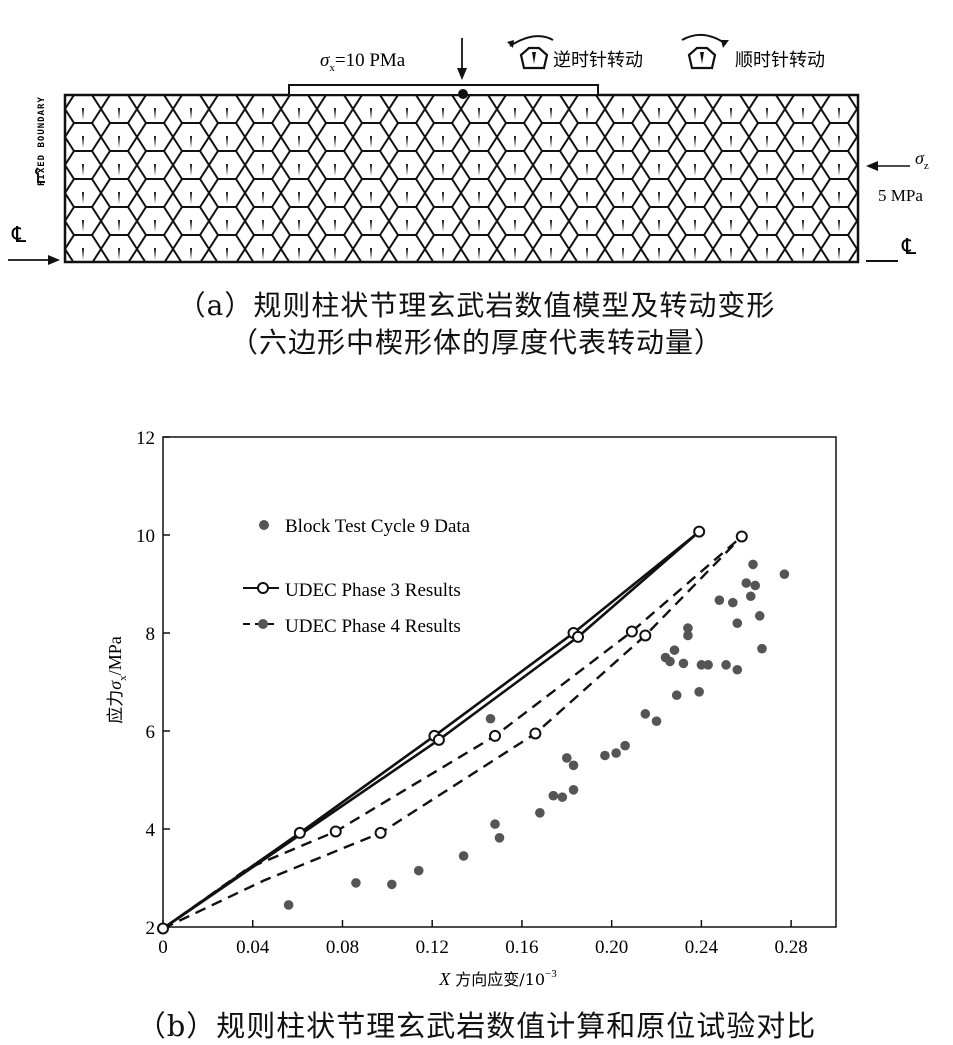  I want to click on y-tick-label: 4, so click(151, 830).